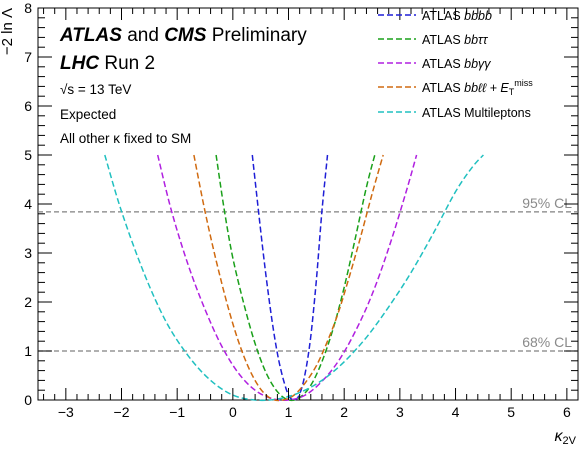 This screenshot has width=580, height=450. I want to click on cl-label: 68% CL, so click(547, 342).